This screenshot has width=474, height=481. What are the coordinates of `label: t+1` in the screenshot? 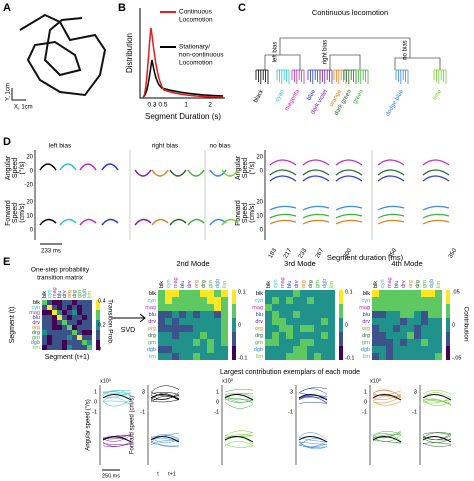 It's located at (172, 474).